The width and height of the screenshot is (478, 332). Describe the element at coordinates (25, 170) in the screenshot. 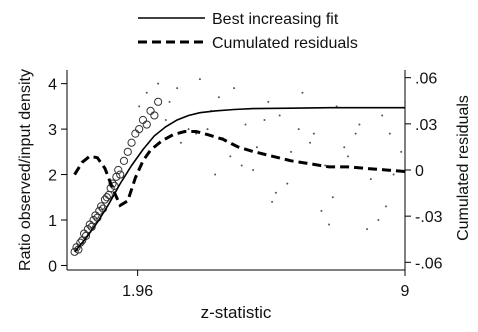

I see `y-axis-title-left: Ratio observed/input density` at that location.